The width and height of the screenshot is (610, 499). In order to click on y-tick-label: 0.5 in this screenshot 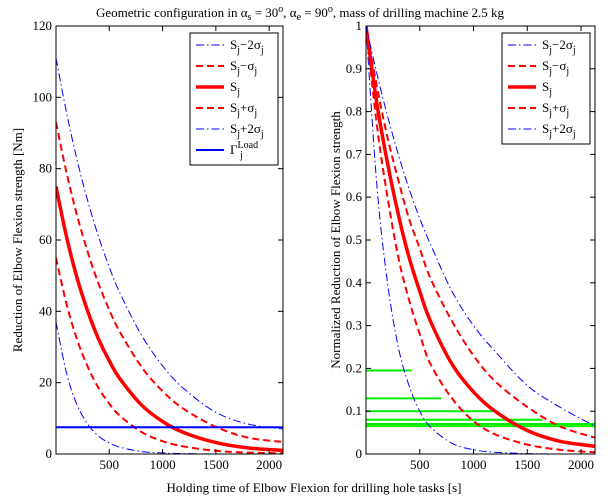, I will do `click(354, 239)`.